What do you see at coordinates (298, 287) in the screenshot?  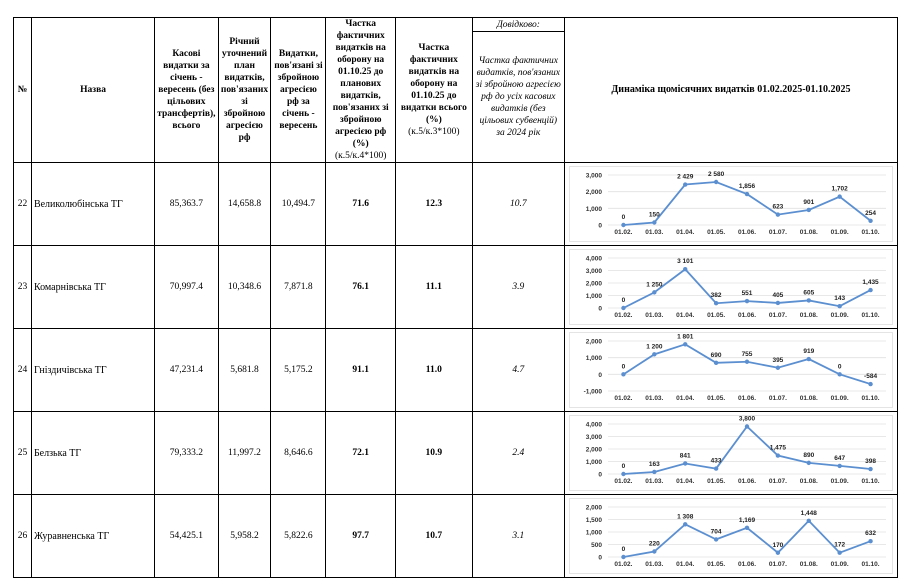 I see `aggression-expenses: 7,871.8` at bounding box center [298, 287].